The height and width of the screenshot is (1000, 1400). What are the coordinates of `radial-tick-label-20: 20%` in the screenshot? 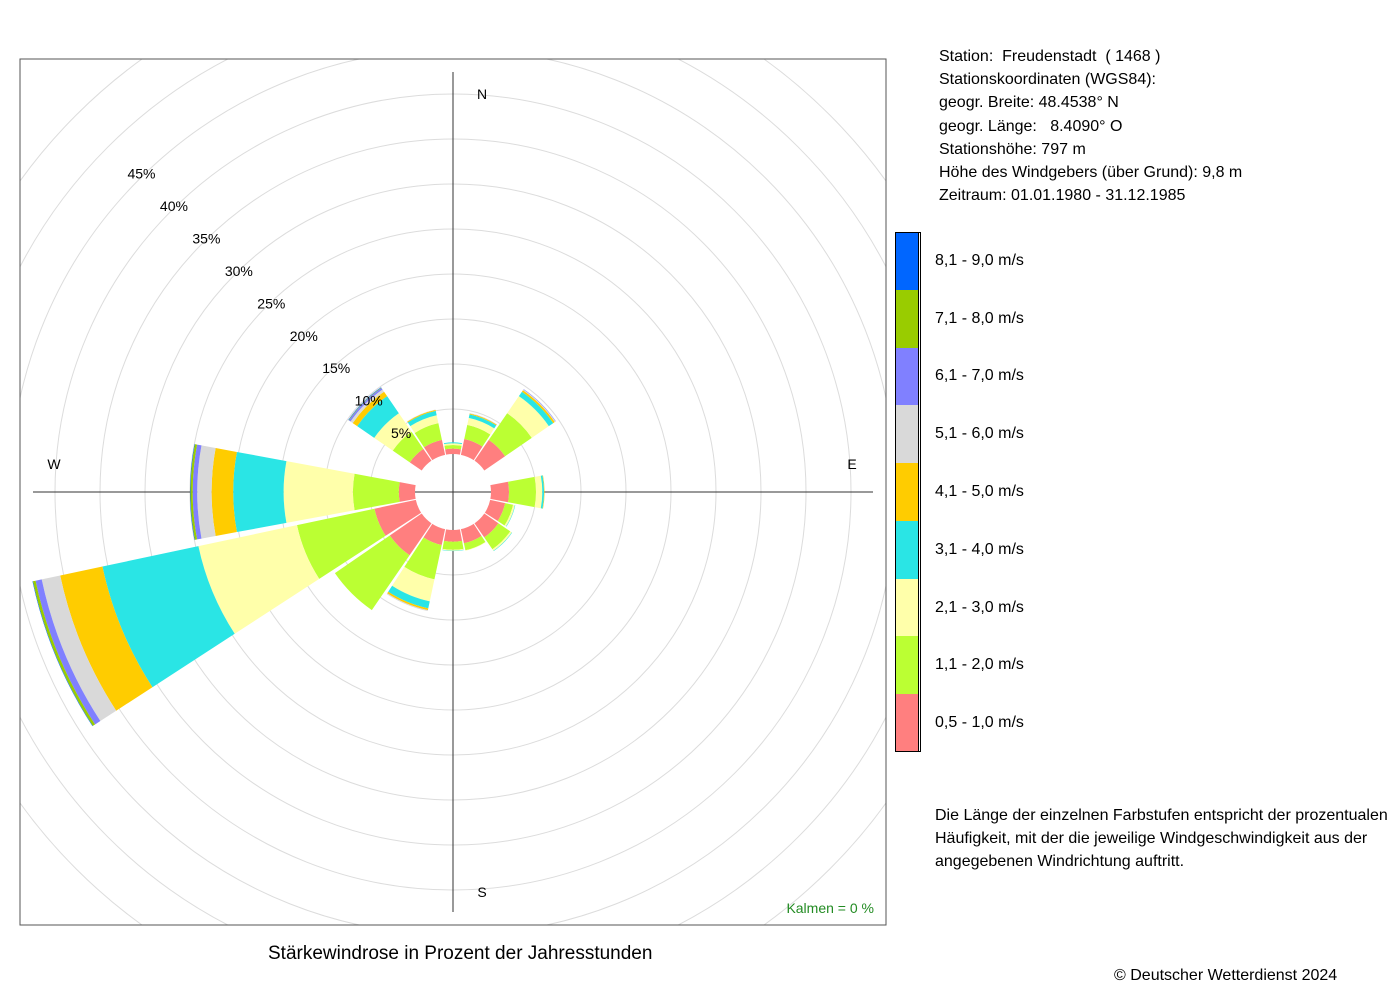 It's located at (304, 336).